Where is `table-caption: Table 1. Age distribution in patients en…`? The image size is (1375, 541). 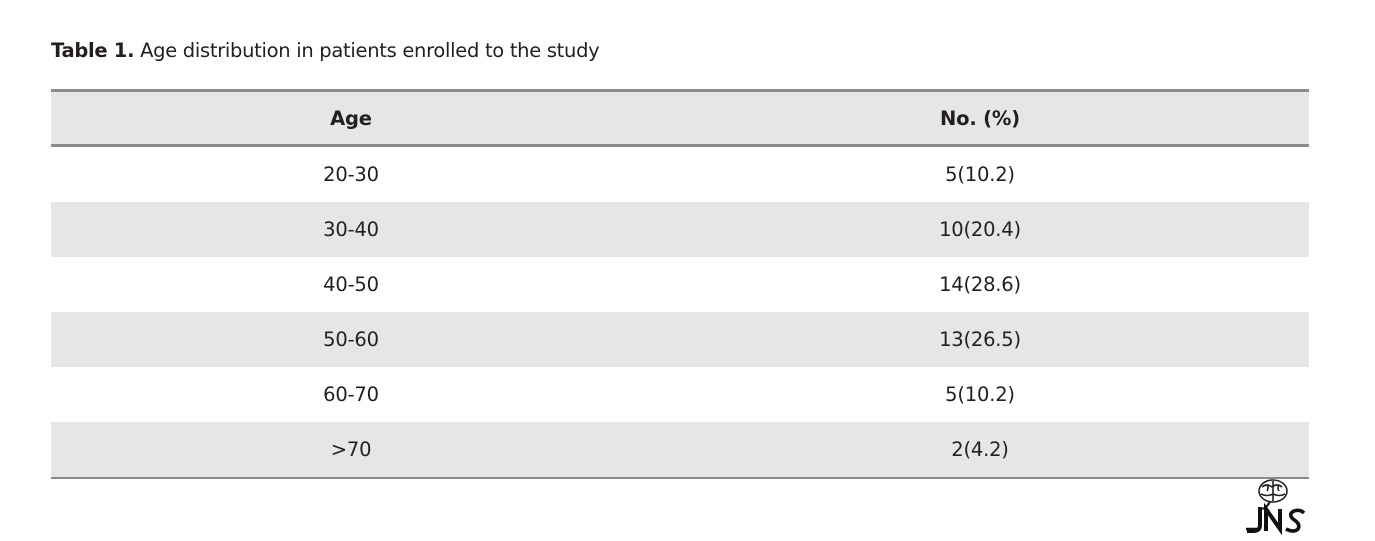 table-caption: Table 1. Age distribution in patients en… is located at coordinates (325, 50).